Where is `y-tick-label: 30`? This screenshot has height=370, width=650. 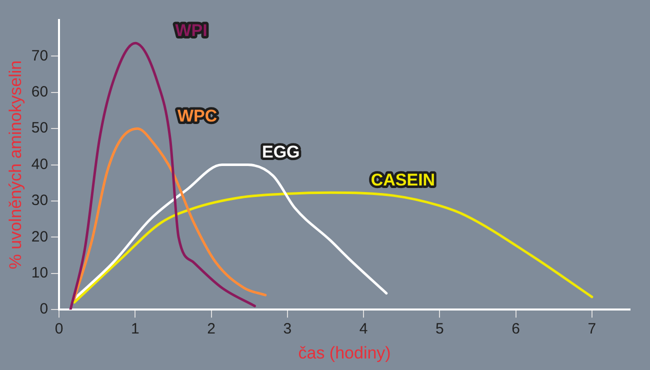 y-tick-label: 30 is located at coordinates (39, 201).